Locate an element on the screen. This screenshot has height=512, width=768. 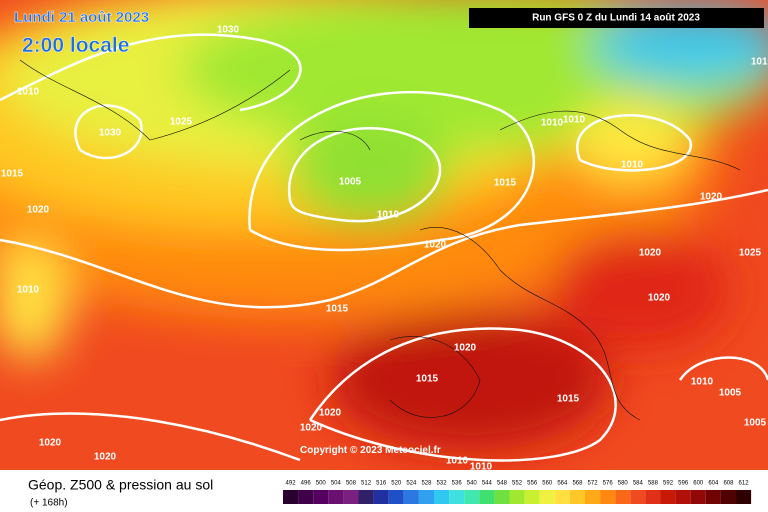
run-box is located at coordinates (616, 18).